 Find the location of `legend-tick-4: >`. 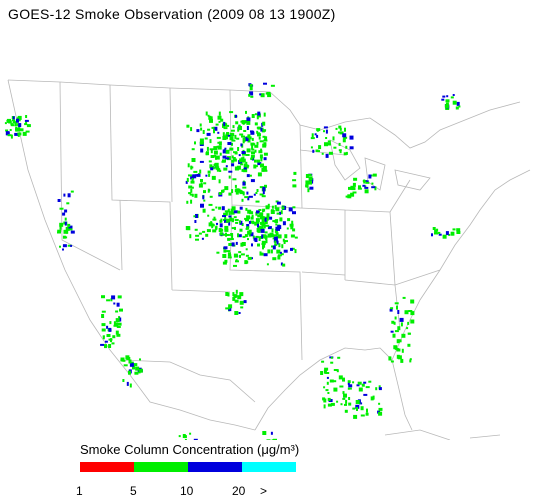

legend-tick-4: > is located at coordinates (264, 491).